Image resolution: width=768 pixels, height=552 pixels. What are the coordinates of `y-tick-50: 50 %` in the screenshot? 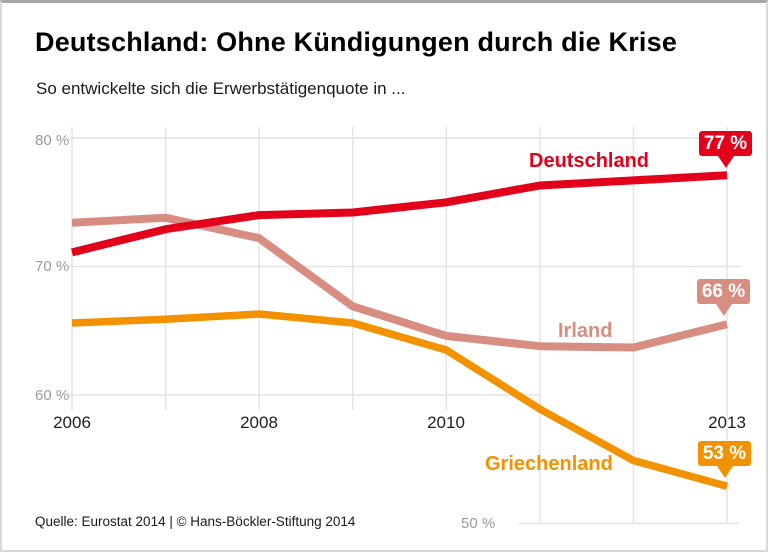 It's located at (478, 523).